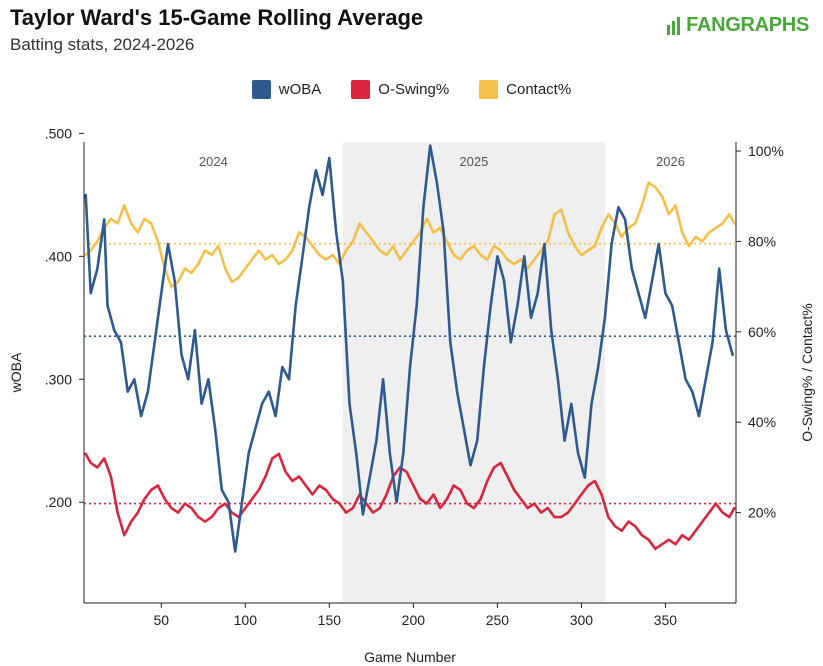  Describe the element at coordinates (539, 89) in the screenshot. I see `legend-label: Contact%` at that location.